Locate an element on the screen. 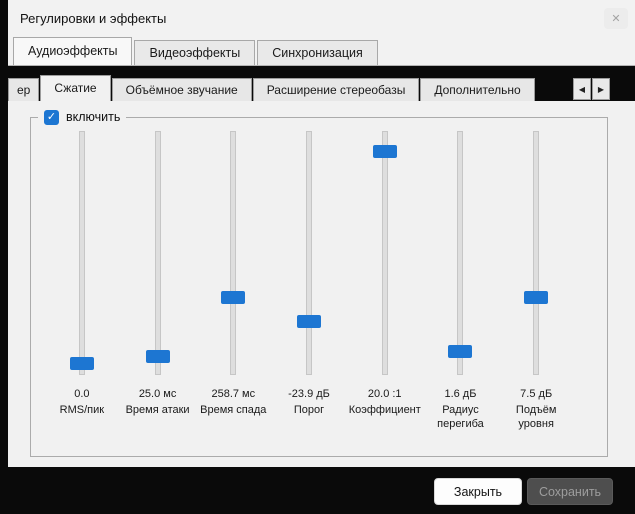 The height and width of the screenshot is (514, 635). subtab-compressor: Сжатие is located at coordinates (75, 88).